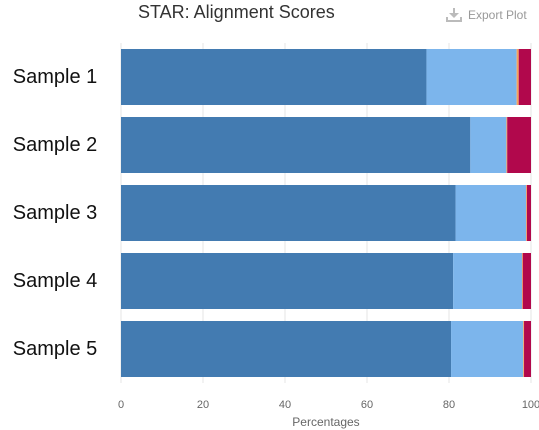 This screenshot has width=539, height=430. Describe the element at coordinates (55, 349) in the screenshot. I see `category-label: Sample 5` at that location.